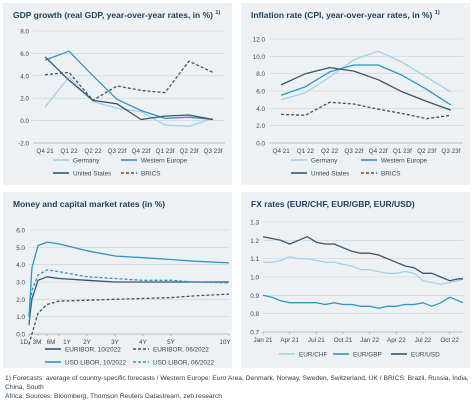  I want to click on x-tick-label: 1D, so click(24, 342).